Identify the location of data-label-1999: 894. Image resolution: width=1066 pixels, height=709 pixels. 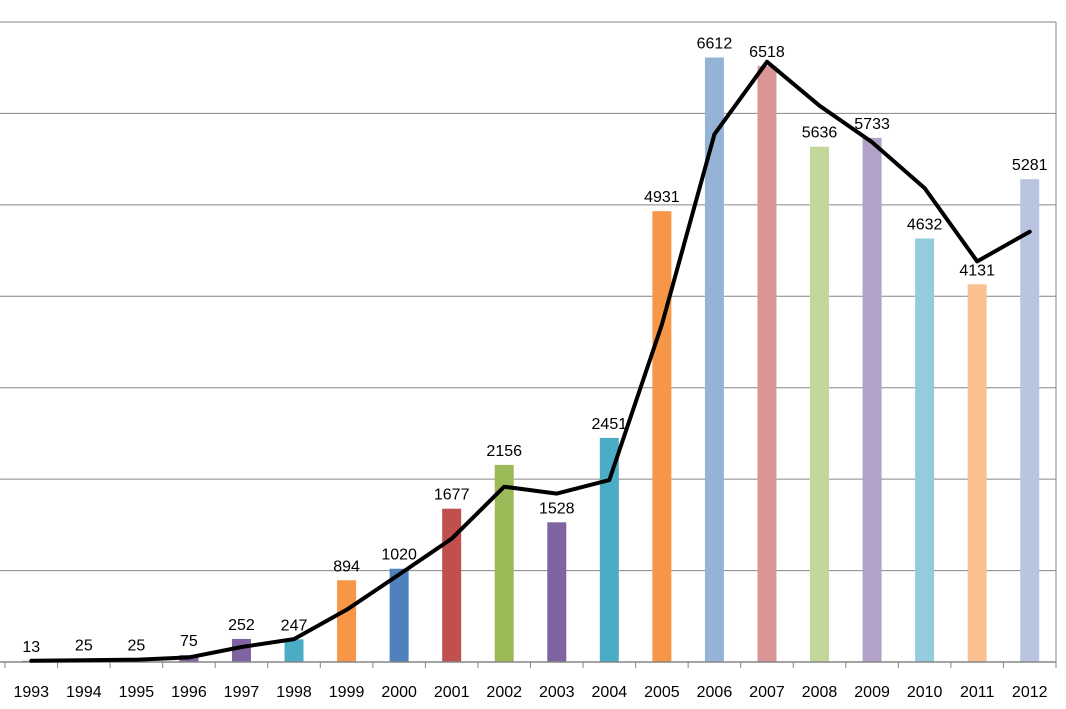
(346, 566).